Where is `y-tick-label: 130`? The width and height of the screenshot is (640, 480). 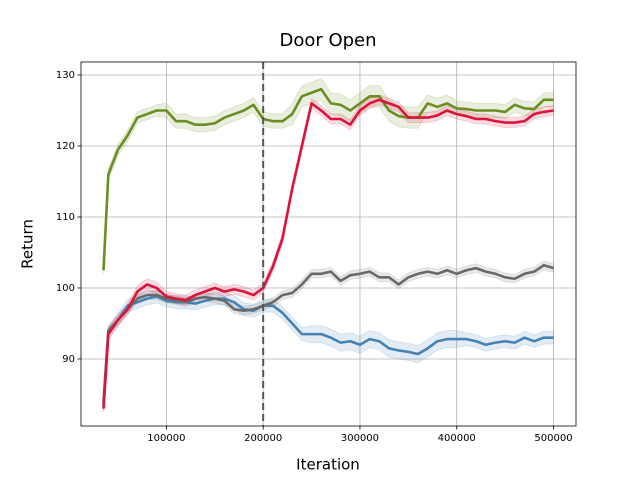 y-tick-label: 130 is located at coordinates (65, 75).